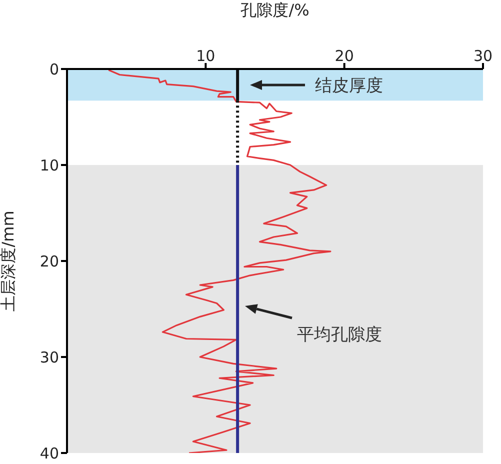  What do you see at coordinates (54, 69) in the screenshot?
I see `y-tick-label: 0` at bounding box center [54, 69].